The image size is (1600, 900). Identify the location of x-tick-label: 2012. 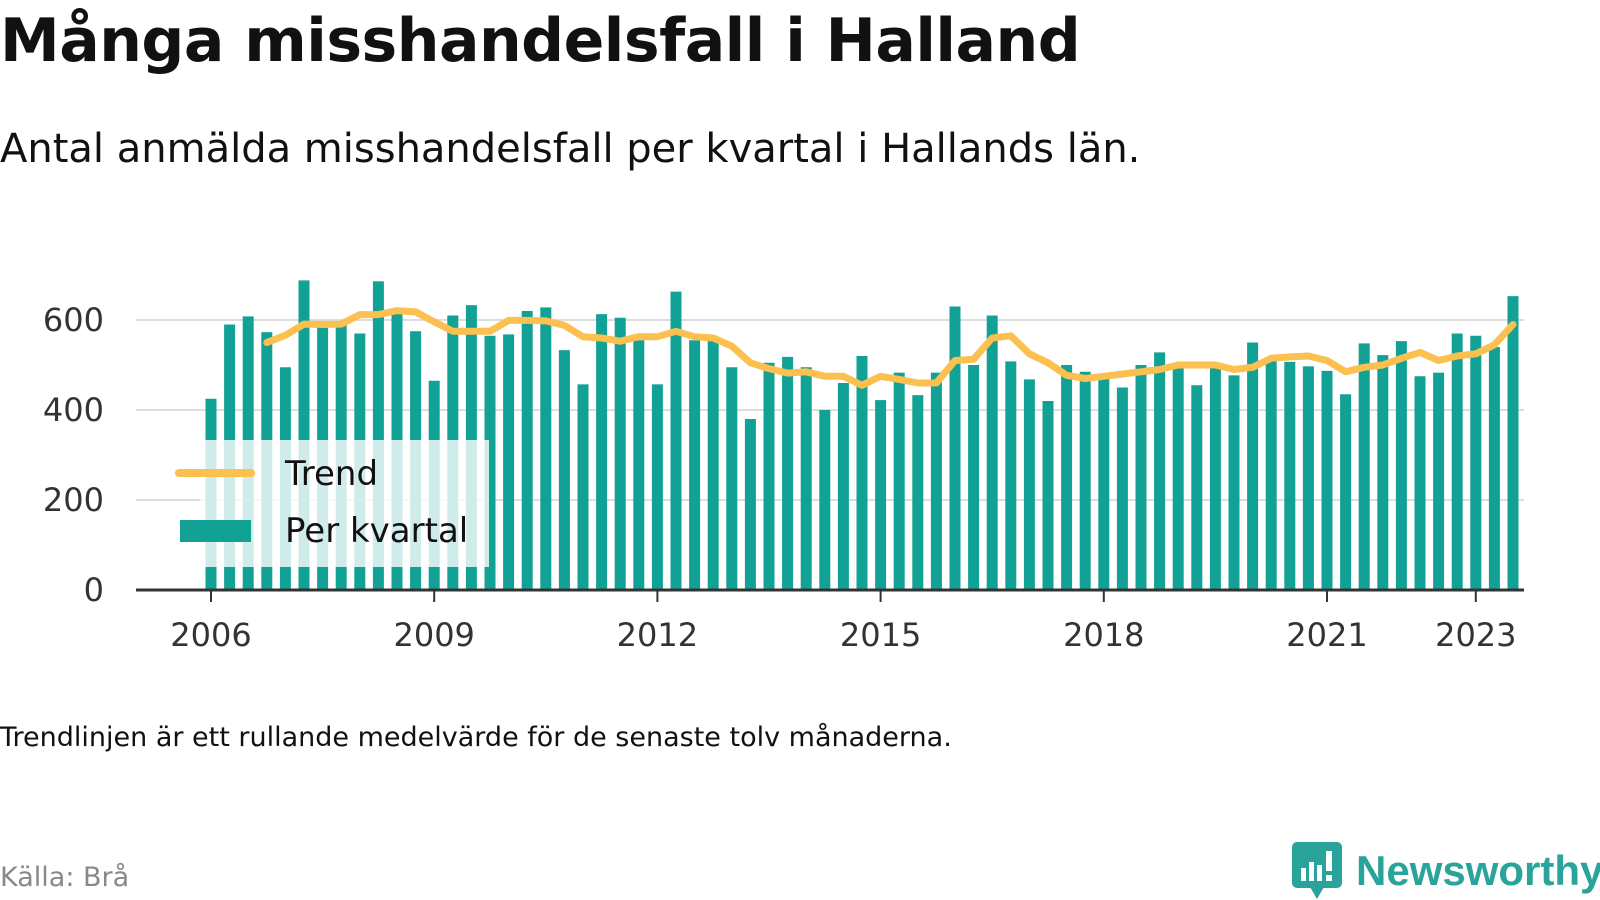
(657, 635).